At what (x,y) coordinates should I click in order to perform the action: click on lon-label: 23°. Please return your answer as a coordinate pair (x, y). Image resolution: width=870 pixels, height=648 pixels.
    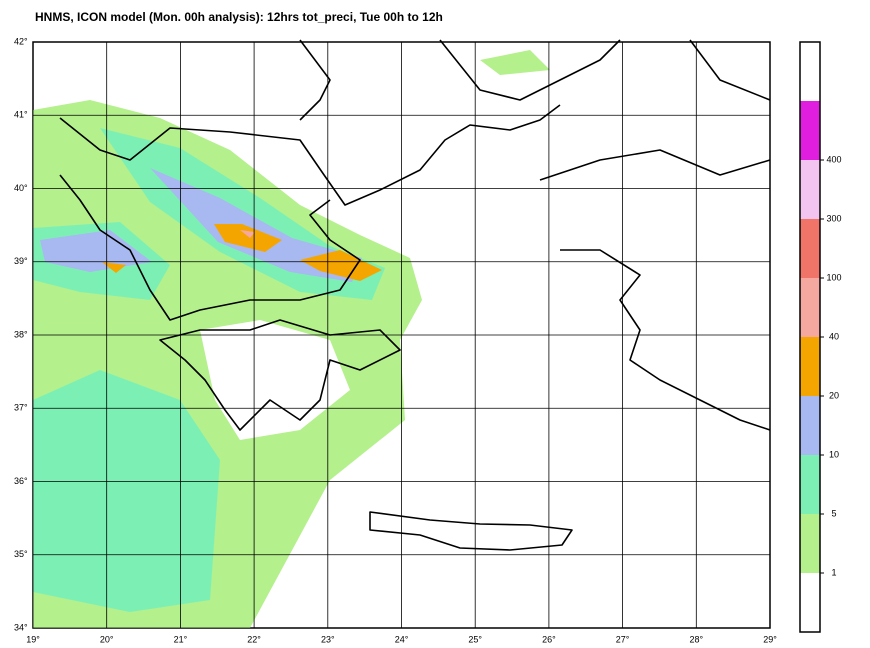
    Looking at the image, I should click on (328, 639).